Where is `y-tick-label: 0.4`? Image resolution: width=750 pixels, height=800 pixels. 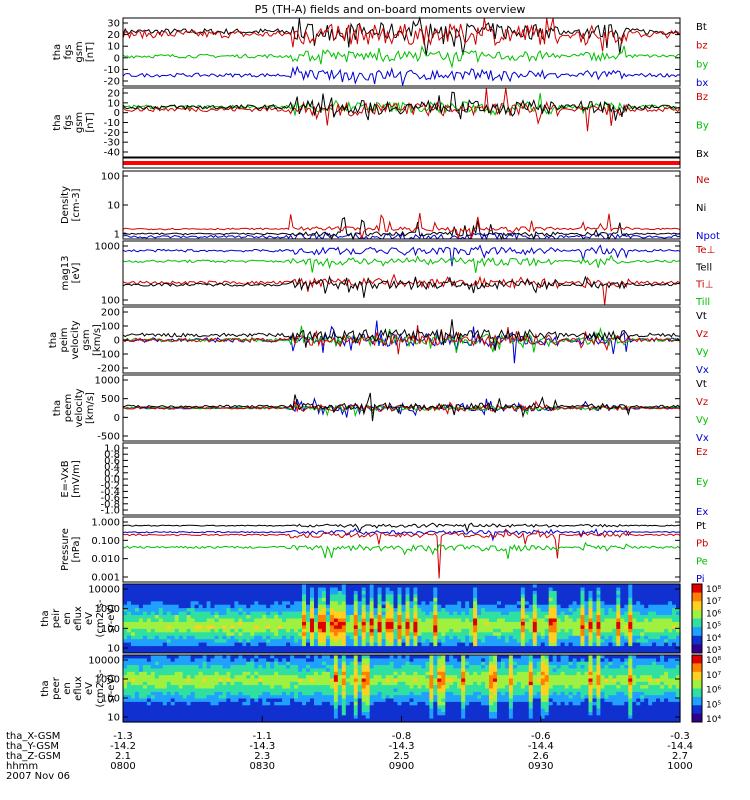 y-tick-label: 0.4 is located at coordinates (112, 467).